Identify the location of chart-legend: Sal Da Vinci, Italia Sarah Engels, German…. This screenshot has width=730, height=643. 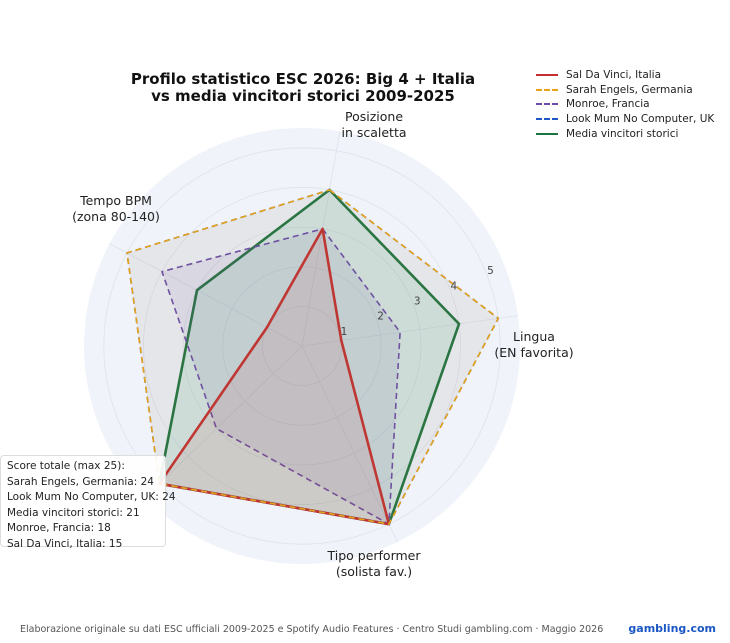
(625, 104).